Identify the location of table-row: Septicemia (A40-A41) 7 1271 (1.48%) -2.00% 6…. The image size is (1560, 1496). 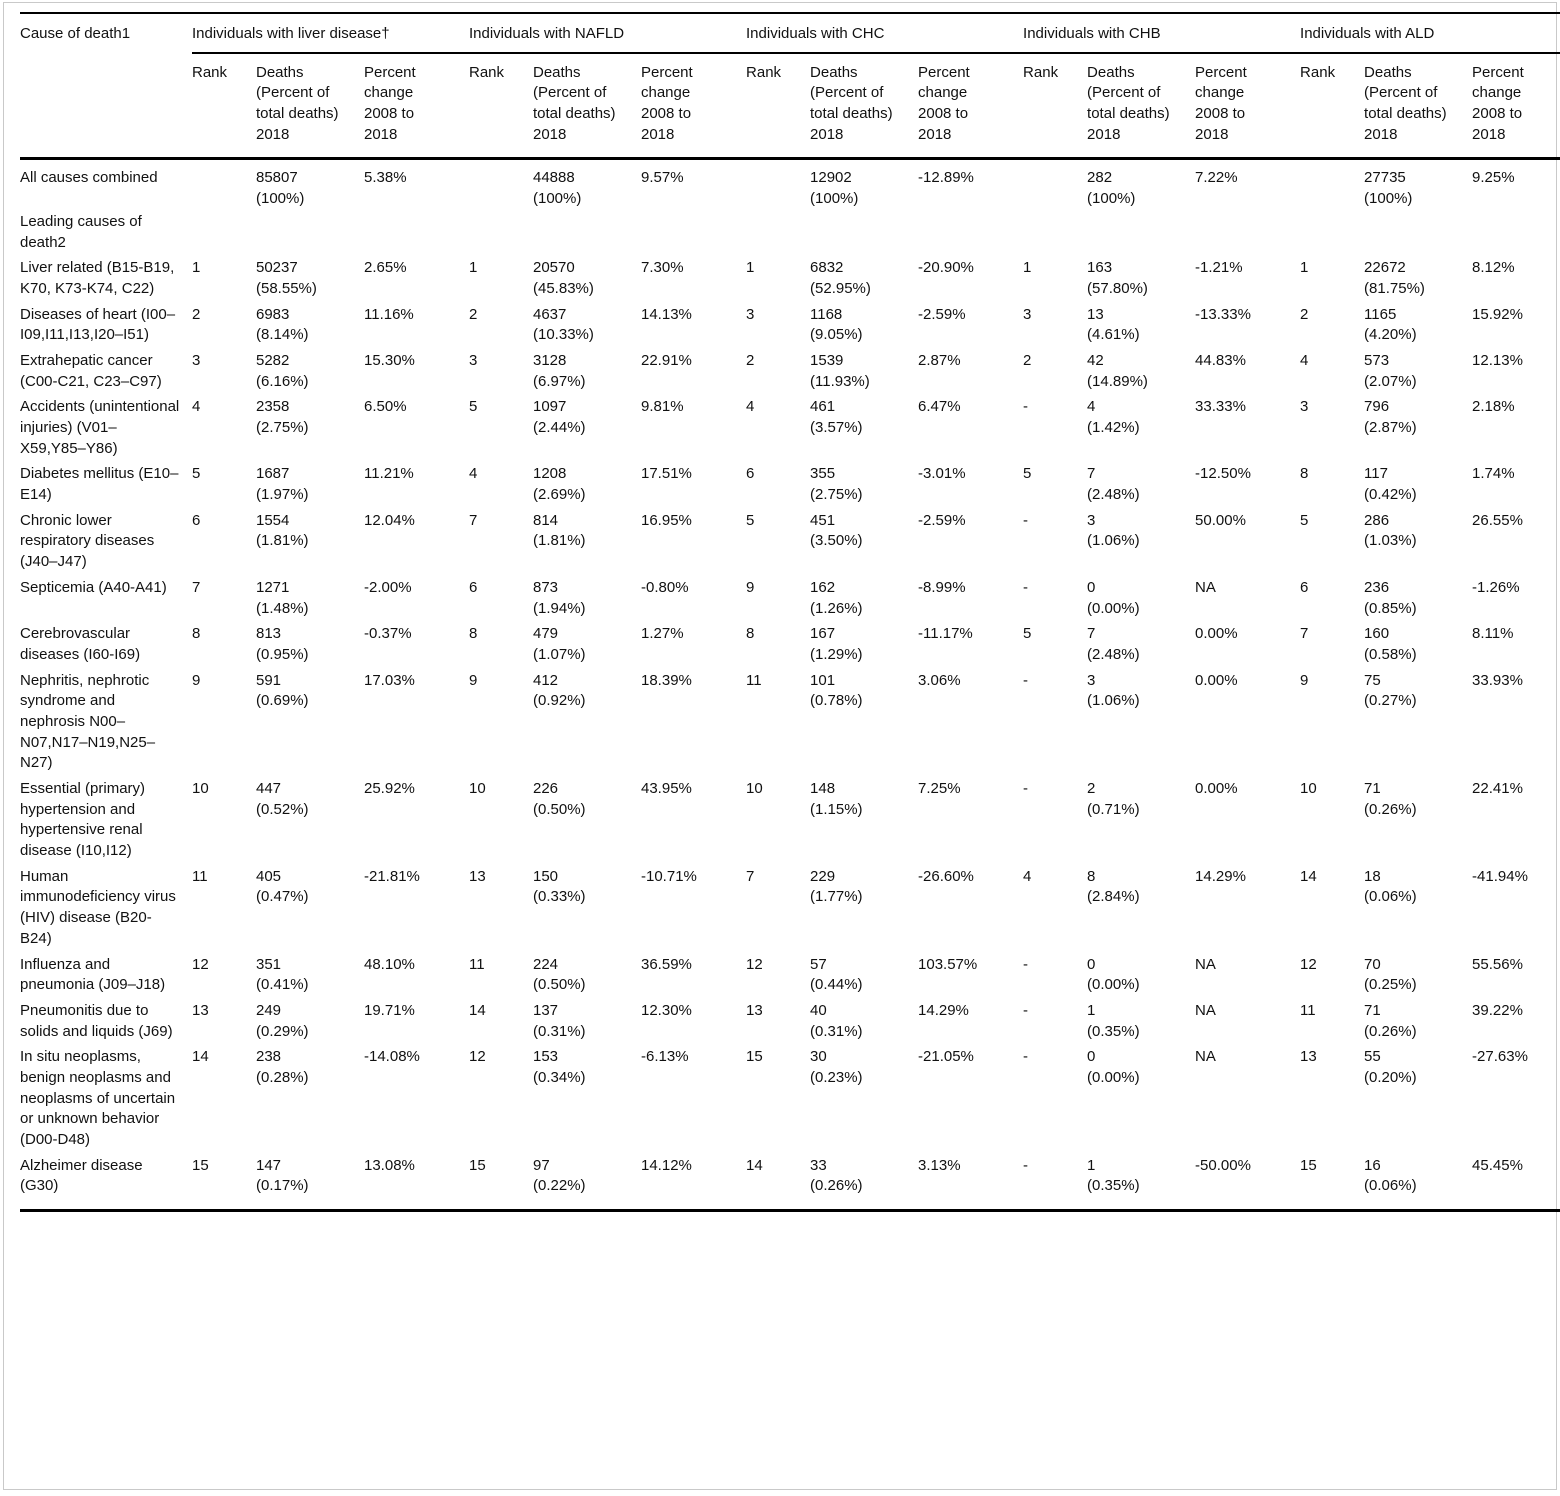
(790, 596).